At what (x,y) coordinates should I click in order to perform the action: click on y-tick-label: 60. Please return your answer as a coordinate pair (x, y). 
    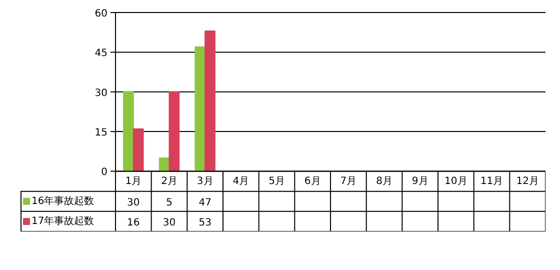
    Looking at the image, I should click on (101, 14).